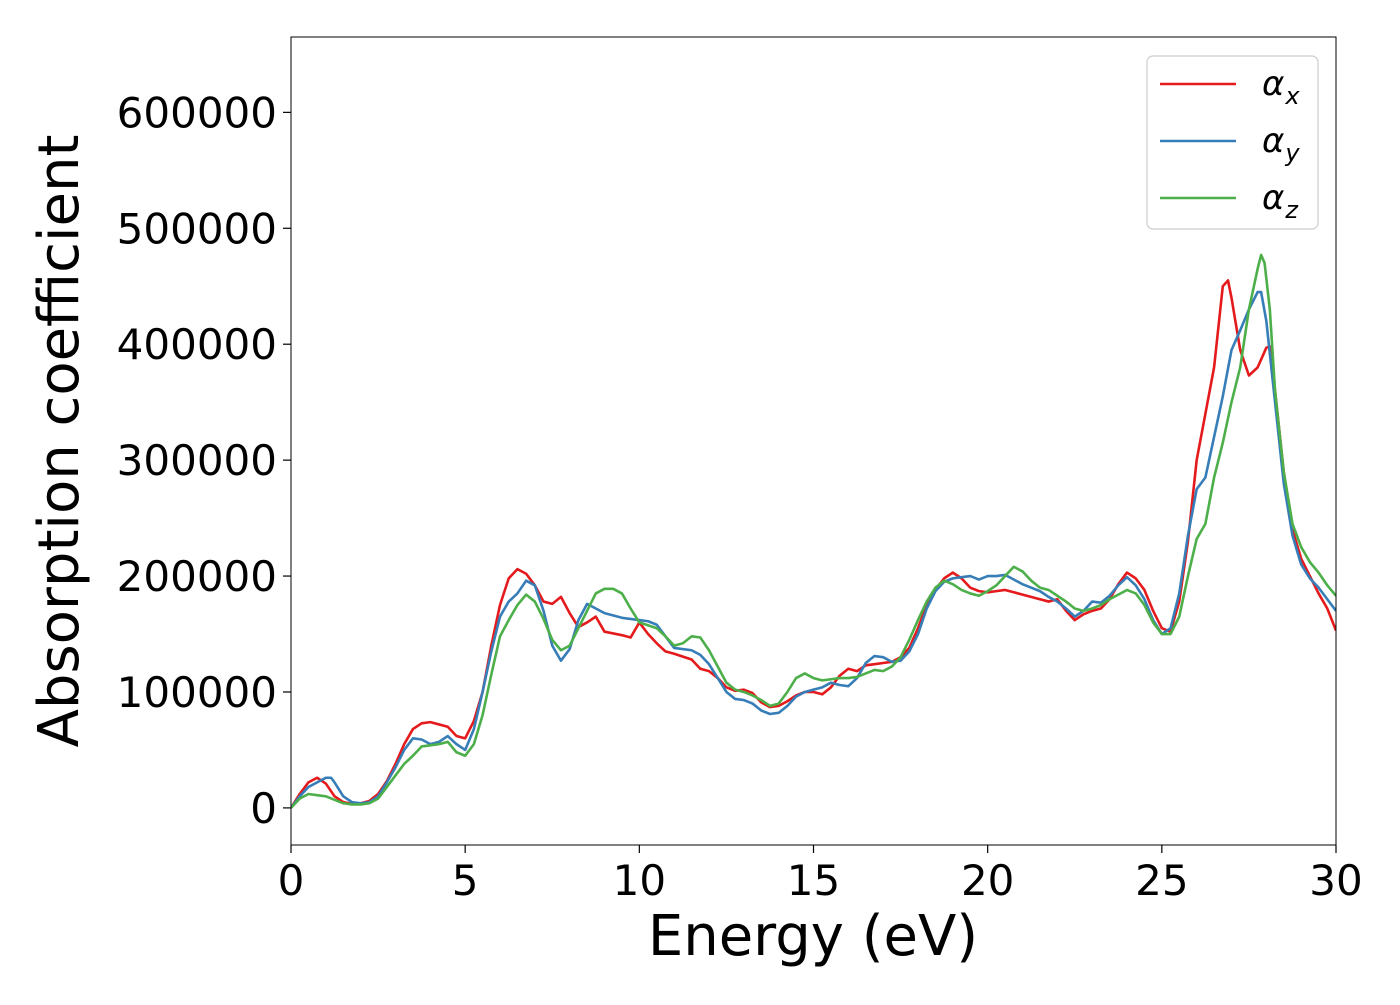 Image resolution: width=1400 pixels, height=1005 pixels. I want to click on legend-label-alpha-z: αz, so click(1280, 201).